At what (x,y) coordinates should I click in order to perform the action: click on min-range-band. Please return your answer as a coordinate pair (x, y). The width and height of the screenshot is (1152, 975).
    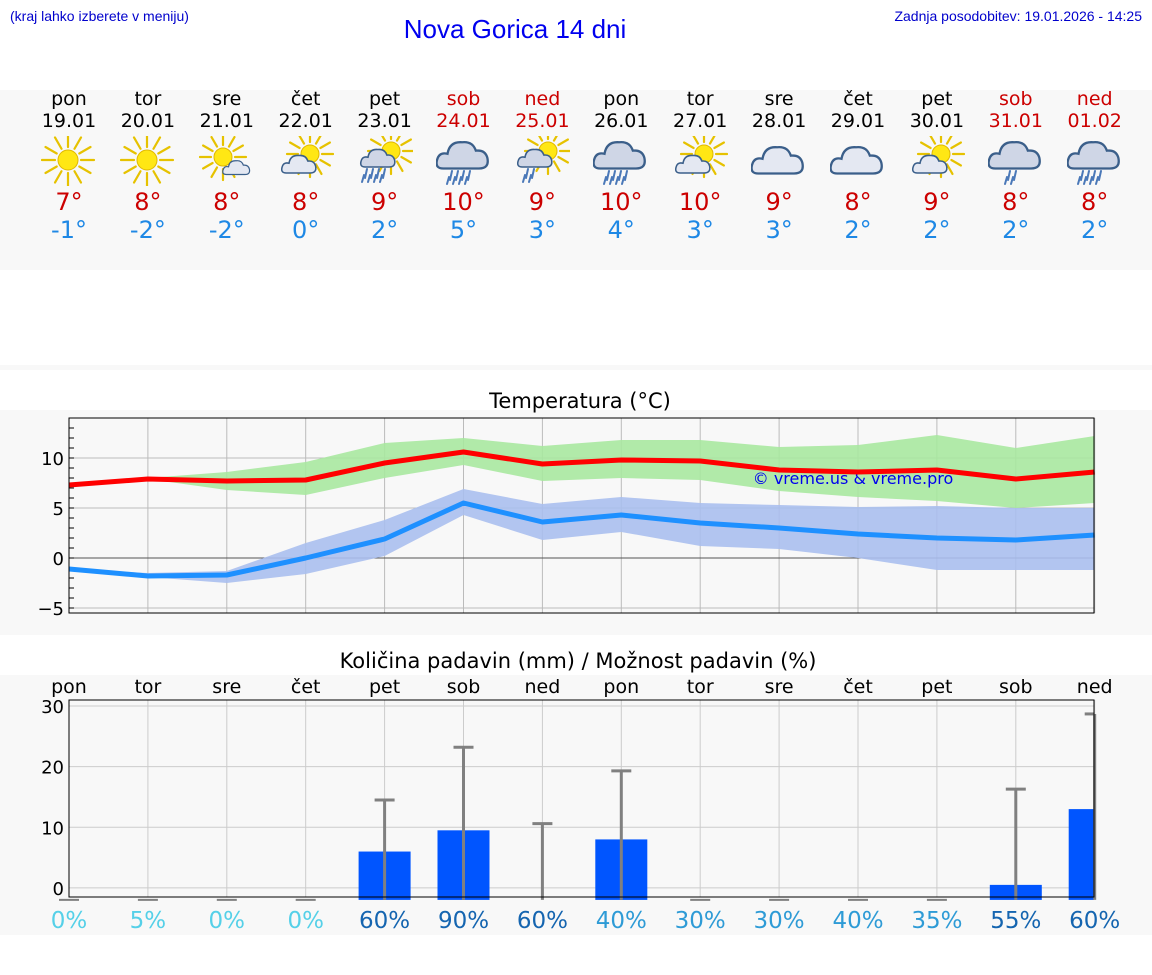
    Looking at the image, I should click on (582, 536).